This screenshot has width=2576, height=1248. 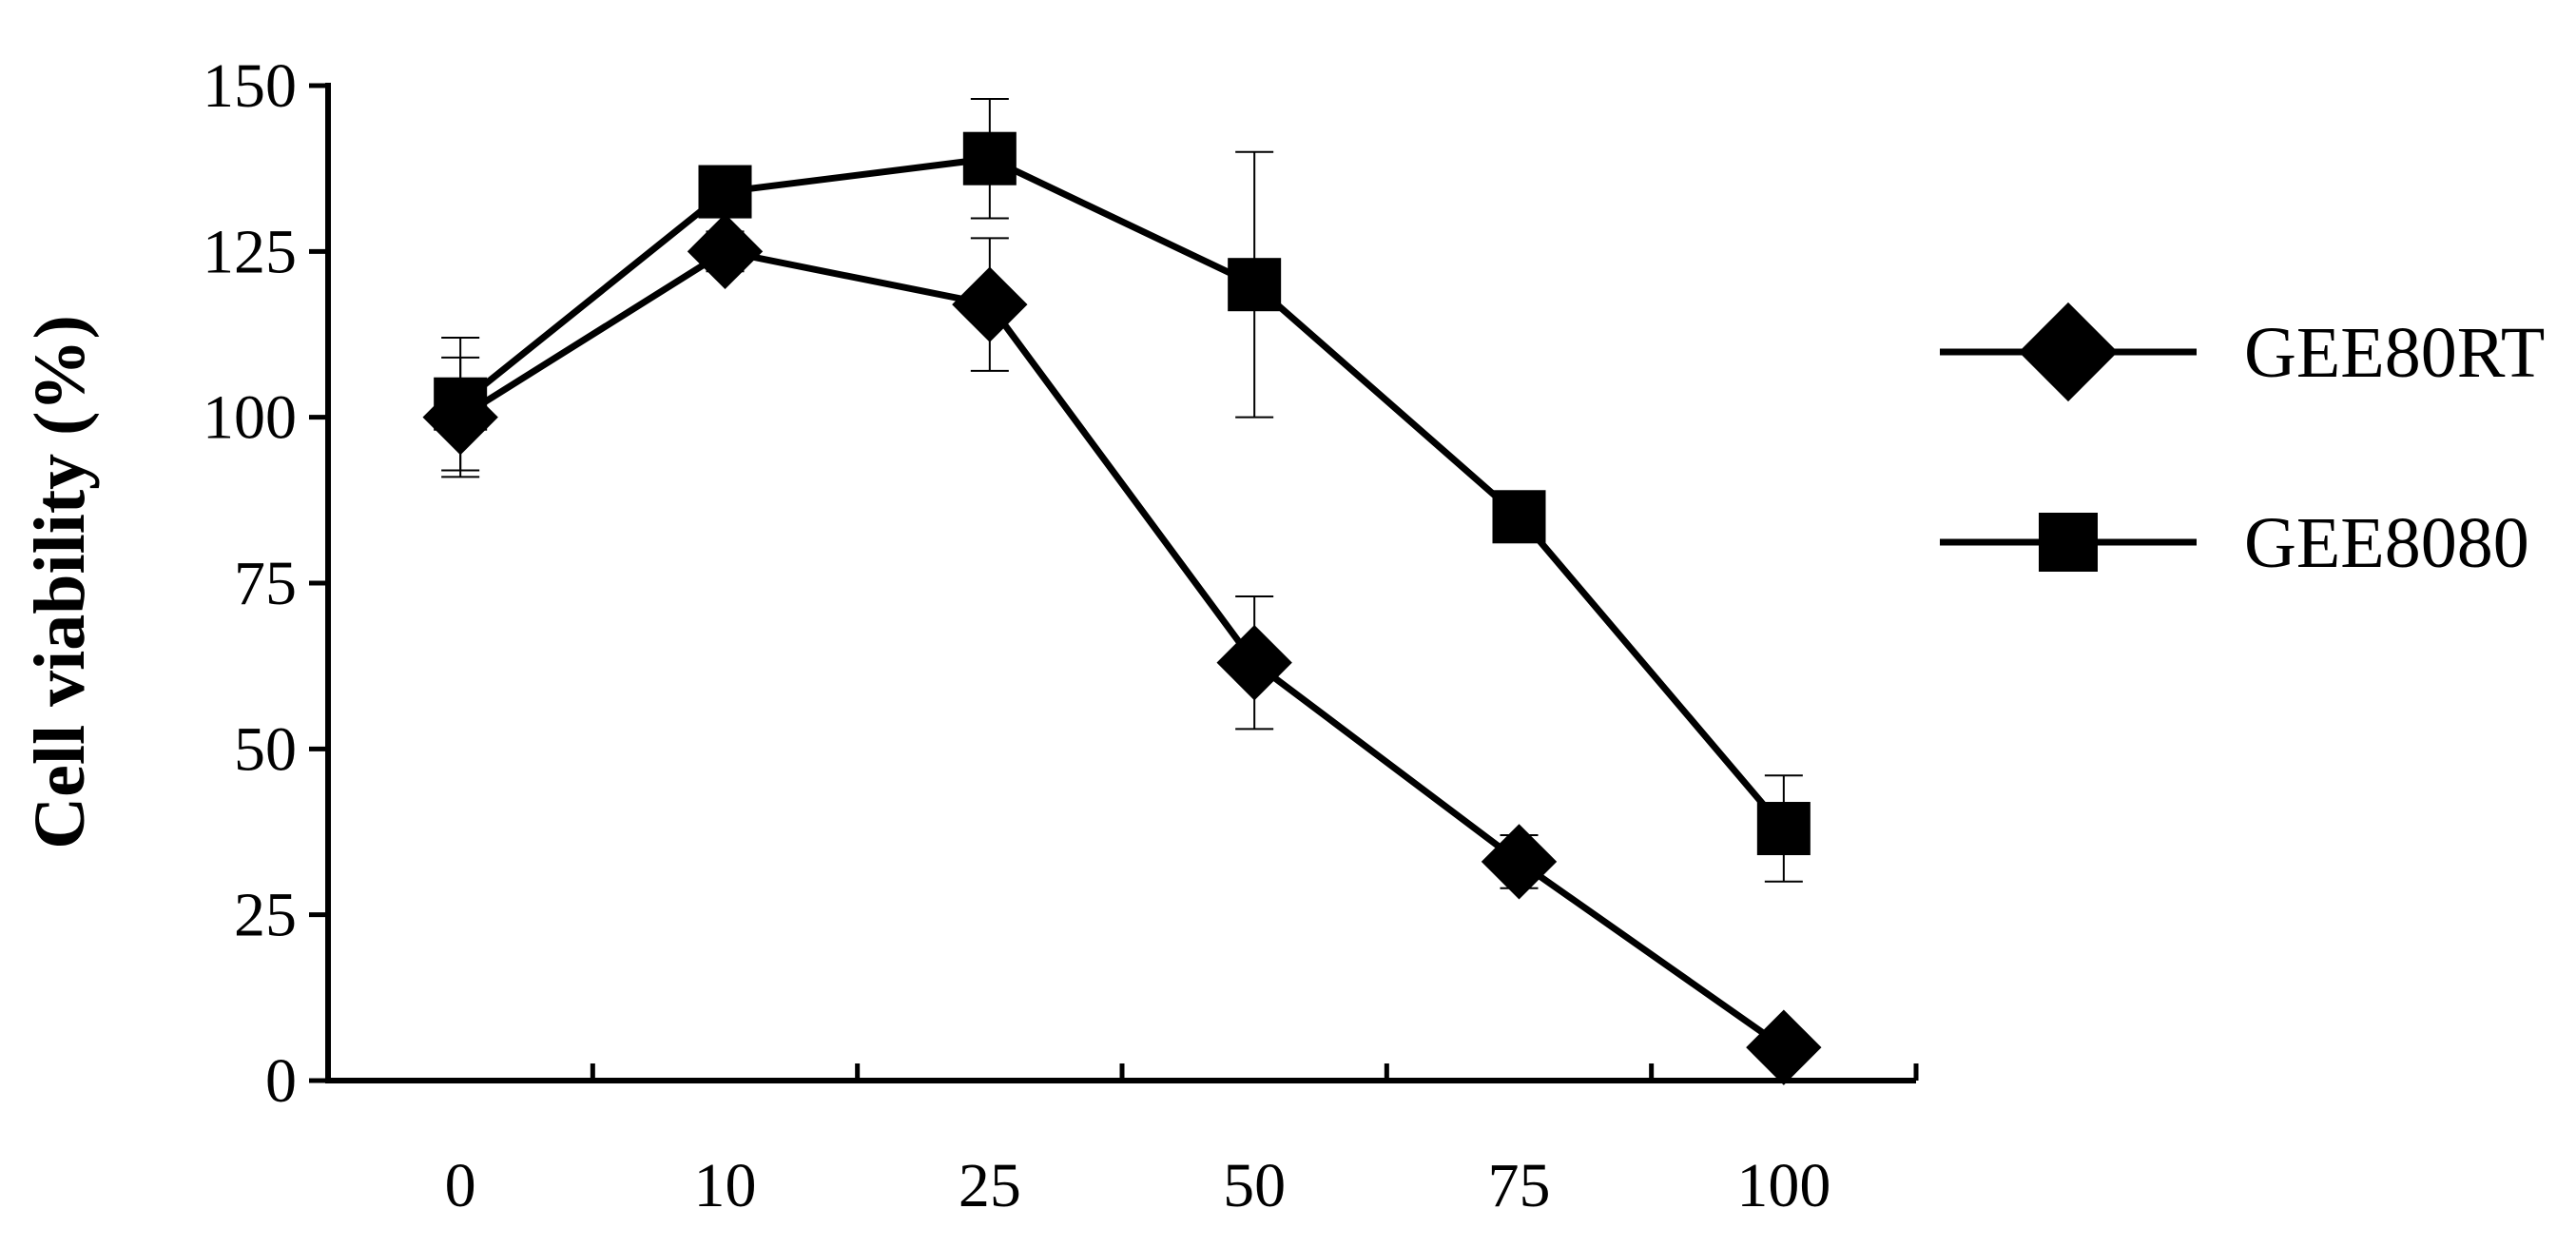 What do you see at coordinates (2394, 353) in the screenshot?
I see `legend-label: GEE80RT` at bounding box center [2394, 353].